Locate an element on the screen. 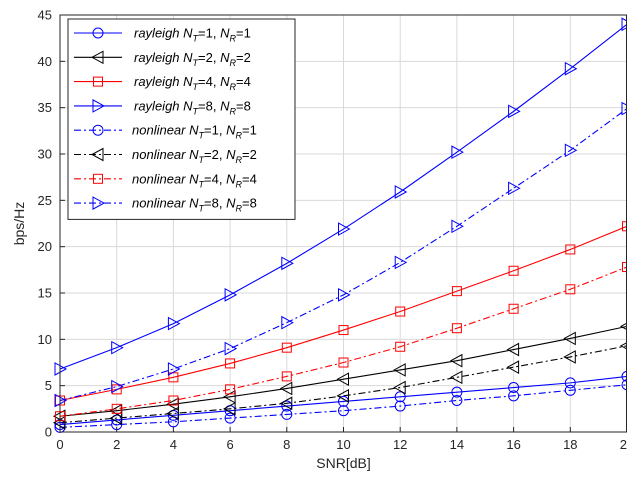 The image size is (627, 498). x-tick-label: 8 is located at coordinates (286, 444).